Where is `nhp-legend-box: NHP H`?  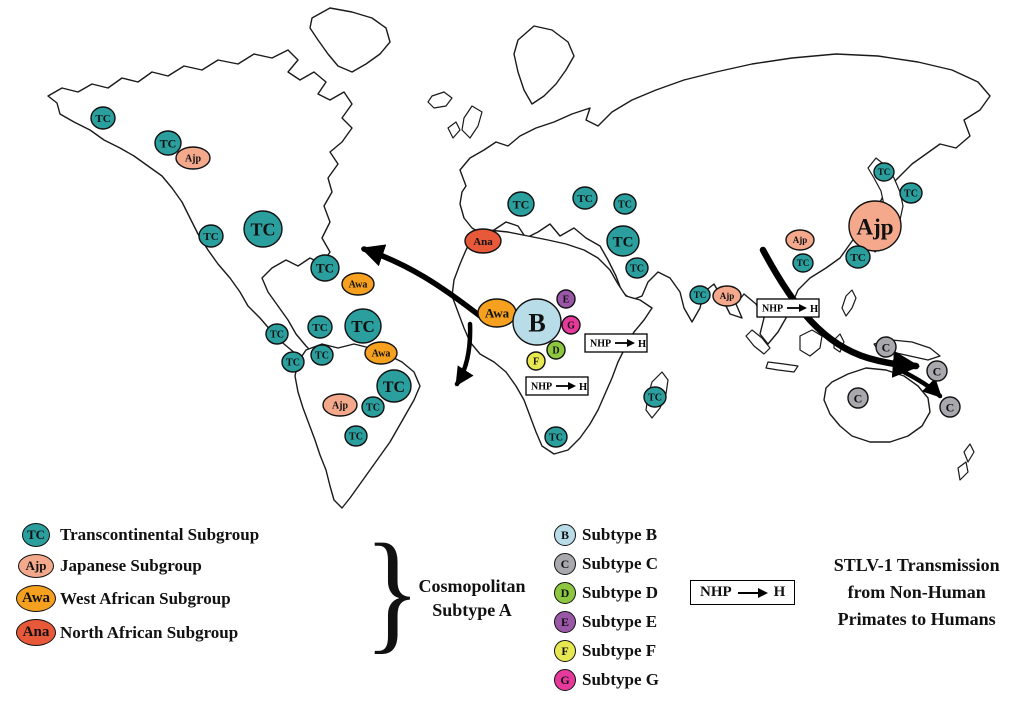
nhp-legend-box: NHP H is located at coordinates (743, 592).